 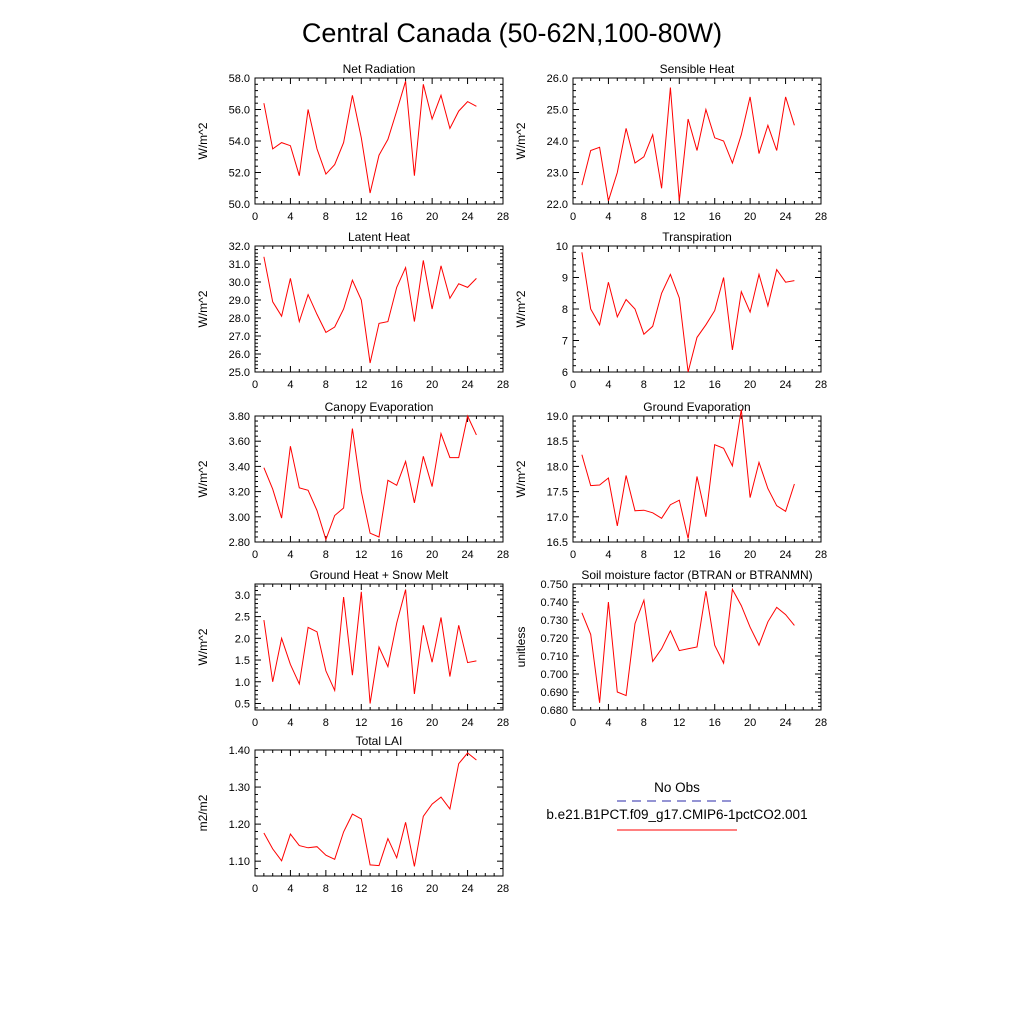 What do you see at coordinates (370, 310) in the screenshot?
I see `latent-heat-series-line` at bounding box center [370, 310].